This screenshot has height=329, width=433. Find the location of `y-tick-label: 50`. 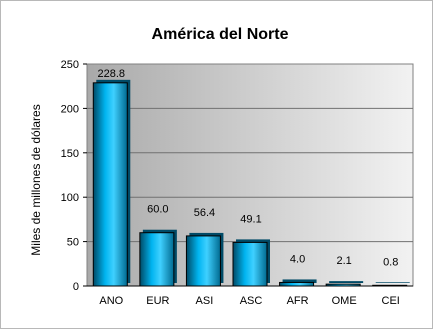

y-tick-label: 50 is located at coordinates (73, 243).